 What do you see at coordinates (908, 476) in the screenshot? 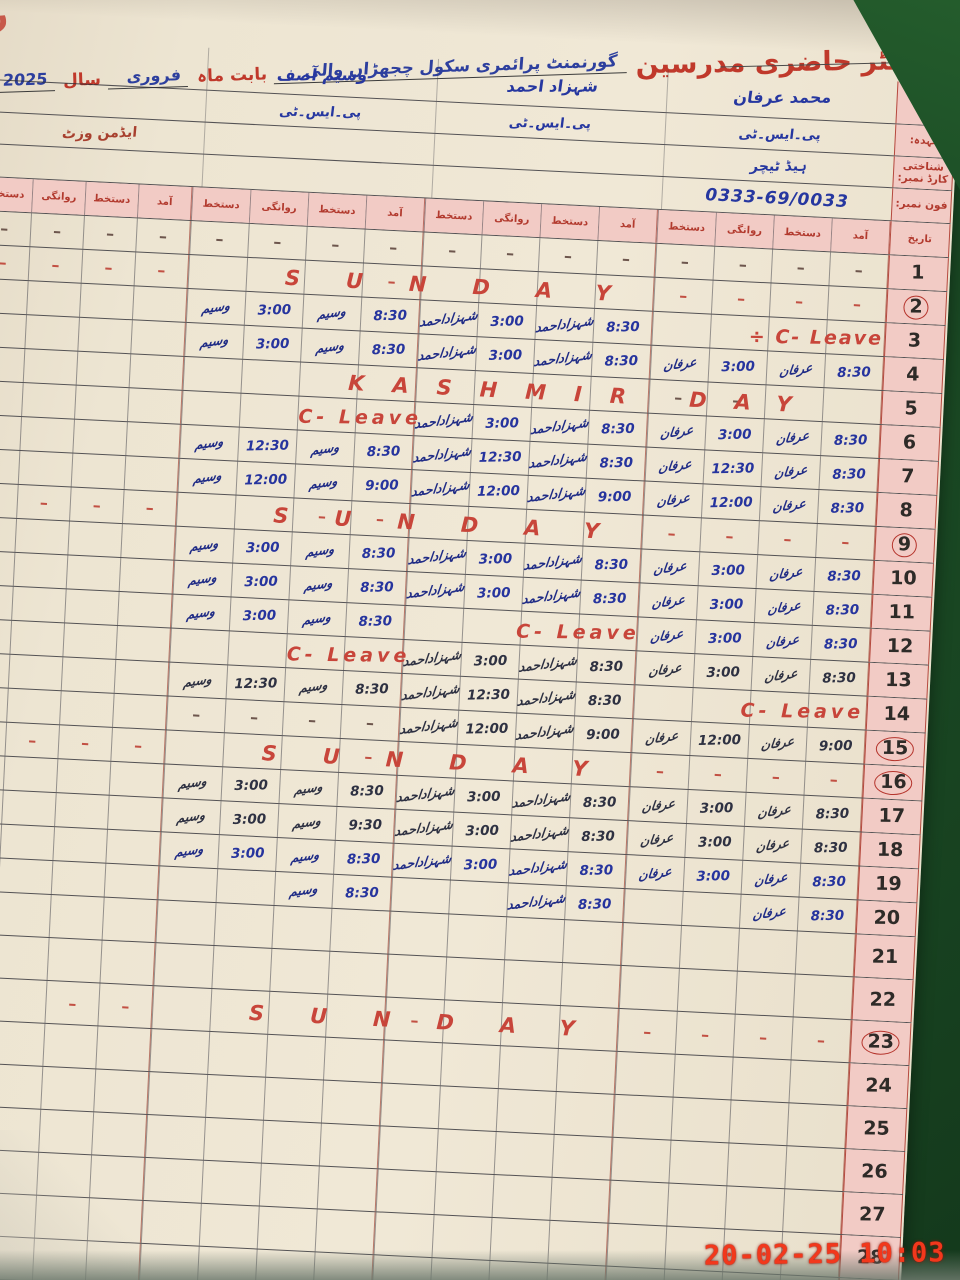
I see `date-cell: 7` at bounding box center [908, 476].